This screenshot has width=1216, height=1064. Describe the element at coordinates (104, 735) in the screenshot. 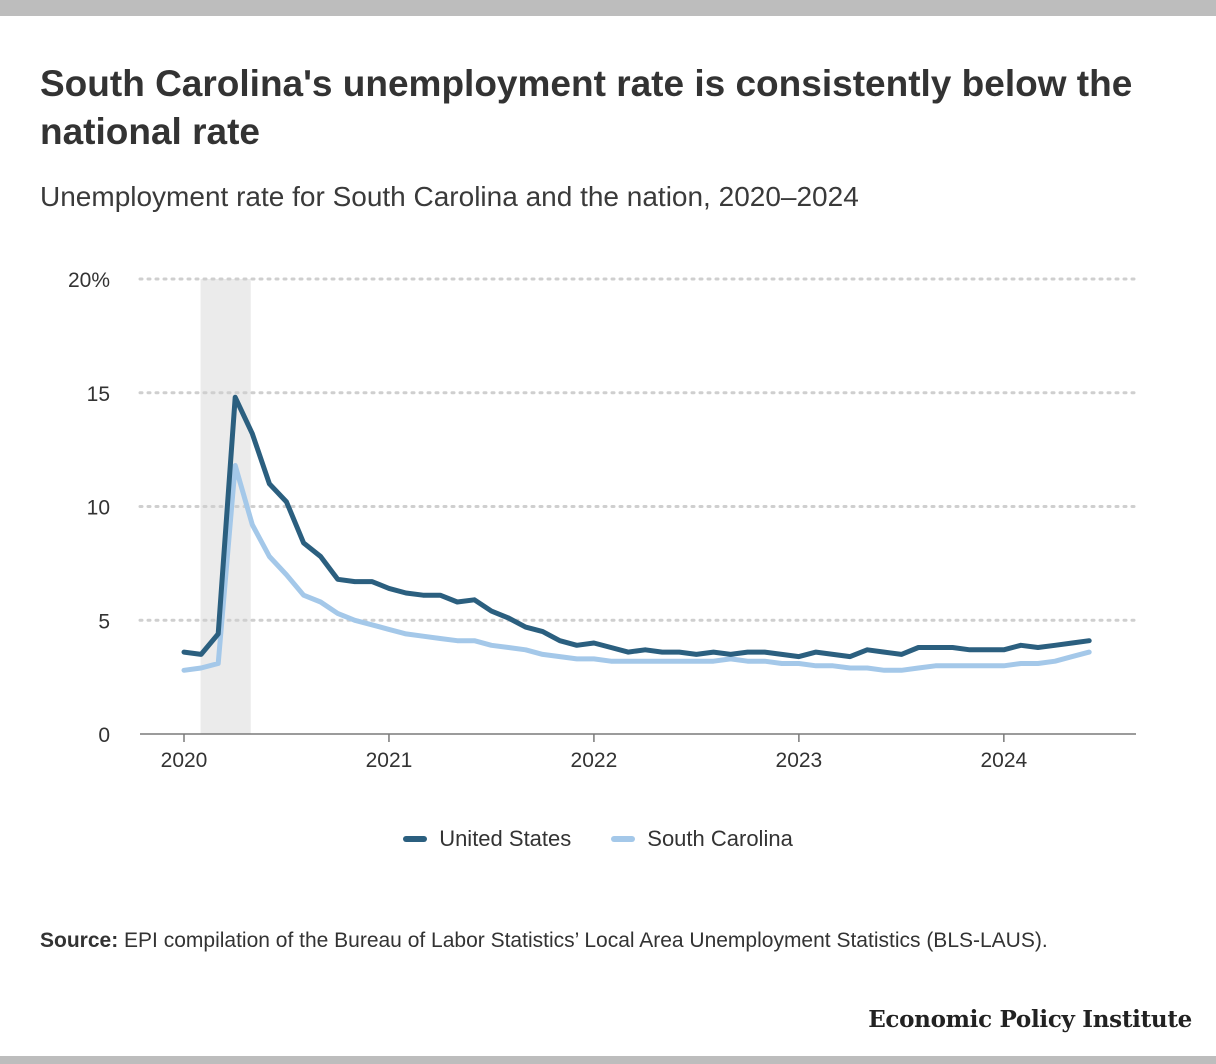

I see `y-tick-label-0: 0` at that location.